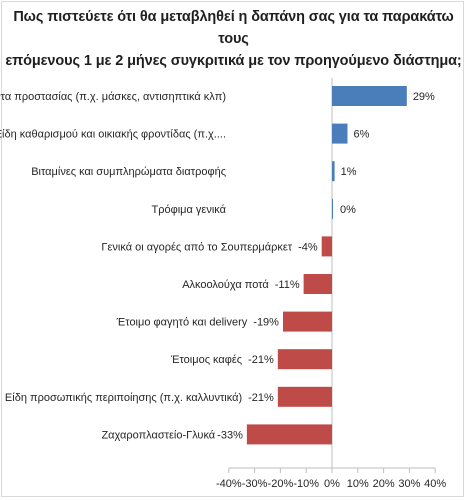  What do you see at coordinates (287, 285) in the screenshot?
I see `value-label: -11%` at bounding box center [287, 285].